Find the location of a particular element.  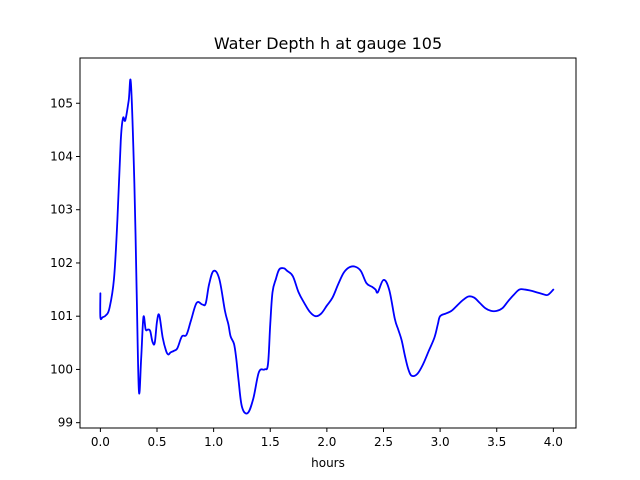

y-tick-label: 99 is located at coordinates (65, 423).